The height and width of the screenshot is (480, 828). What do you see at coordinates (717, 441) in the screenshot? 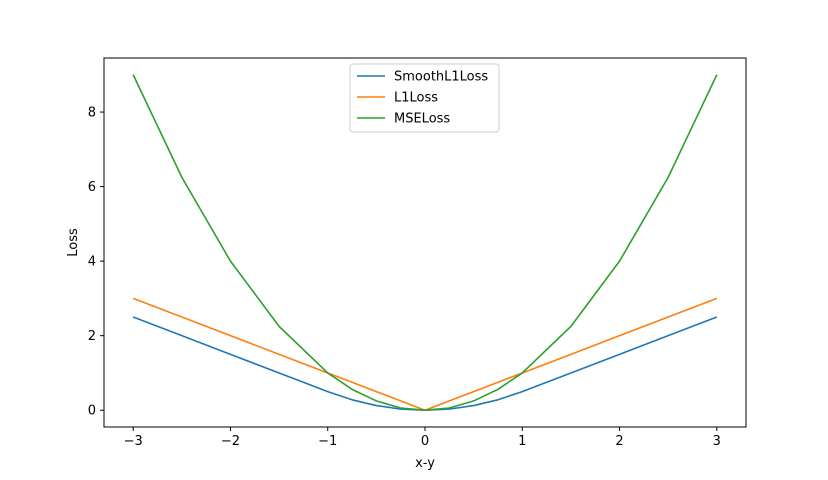
I see `x-tick-label: 3` at bounding box center [717, 441].